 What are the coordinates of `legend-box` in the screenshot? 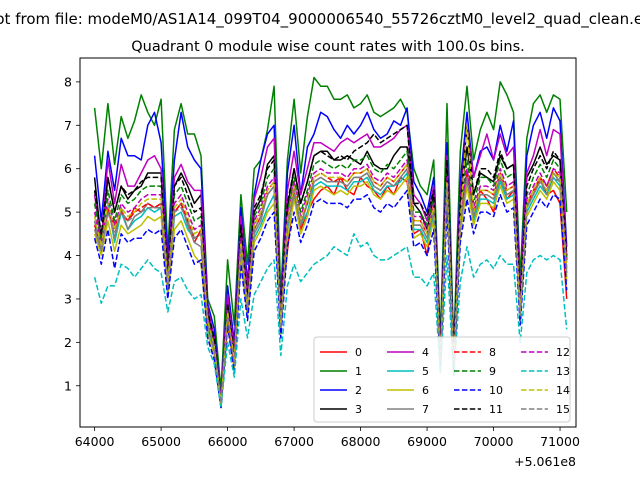 It's located at (442, 379).